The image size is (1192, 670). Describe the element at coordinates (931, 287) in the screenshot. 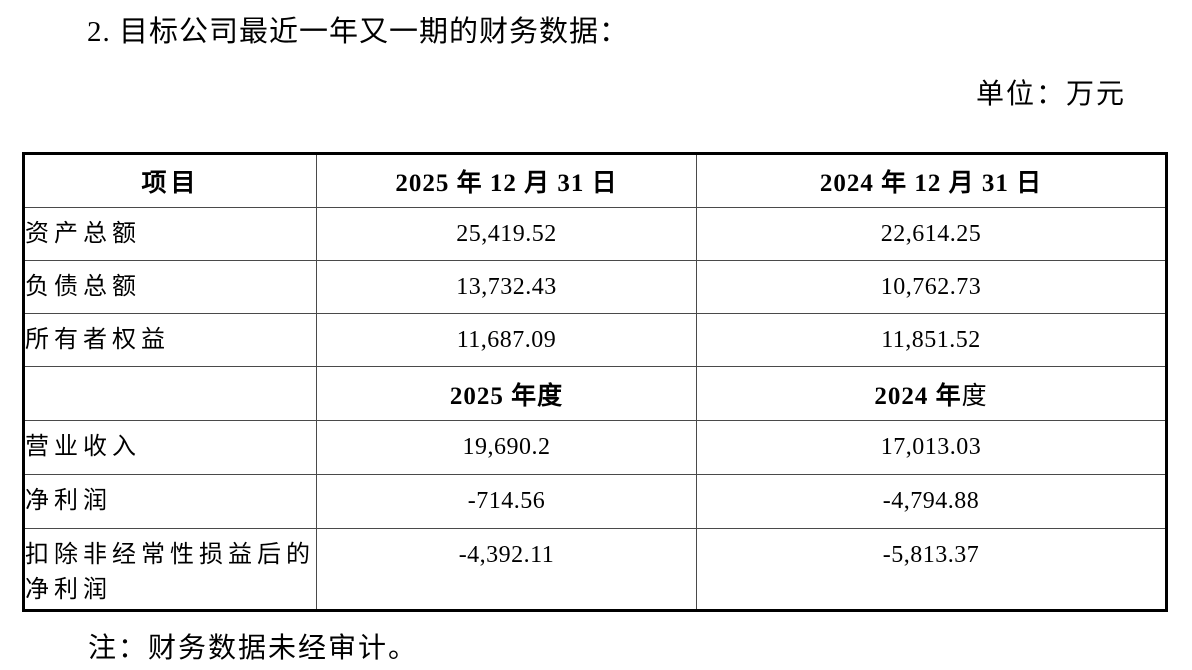

I see `value-2024: 10,762.73` at that location.